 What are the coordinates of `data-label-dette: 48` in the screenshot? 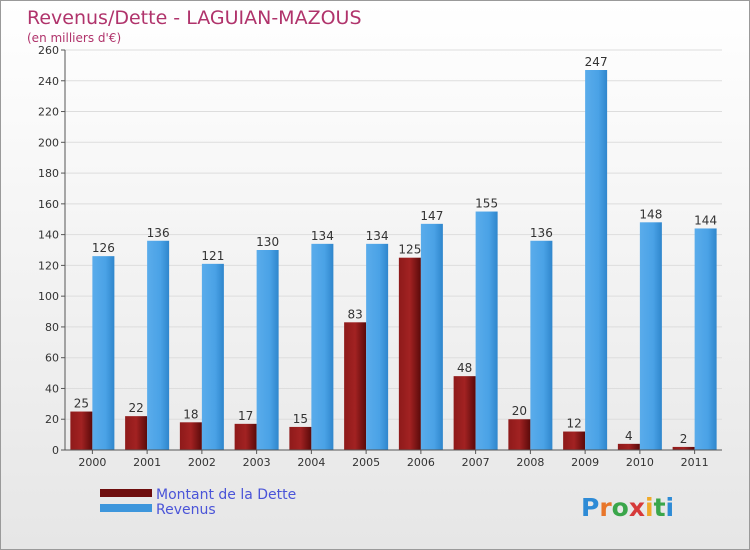 It's located at (464, 368).